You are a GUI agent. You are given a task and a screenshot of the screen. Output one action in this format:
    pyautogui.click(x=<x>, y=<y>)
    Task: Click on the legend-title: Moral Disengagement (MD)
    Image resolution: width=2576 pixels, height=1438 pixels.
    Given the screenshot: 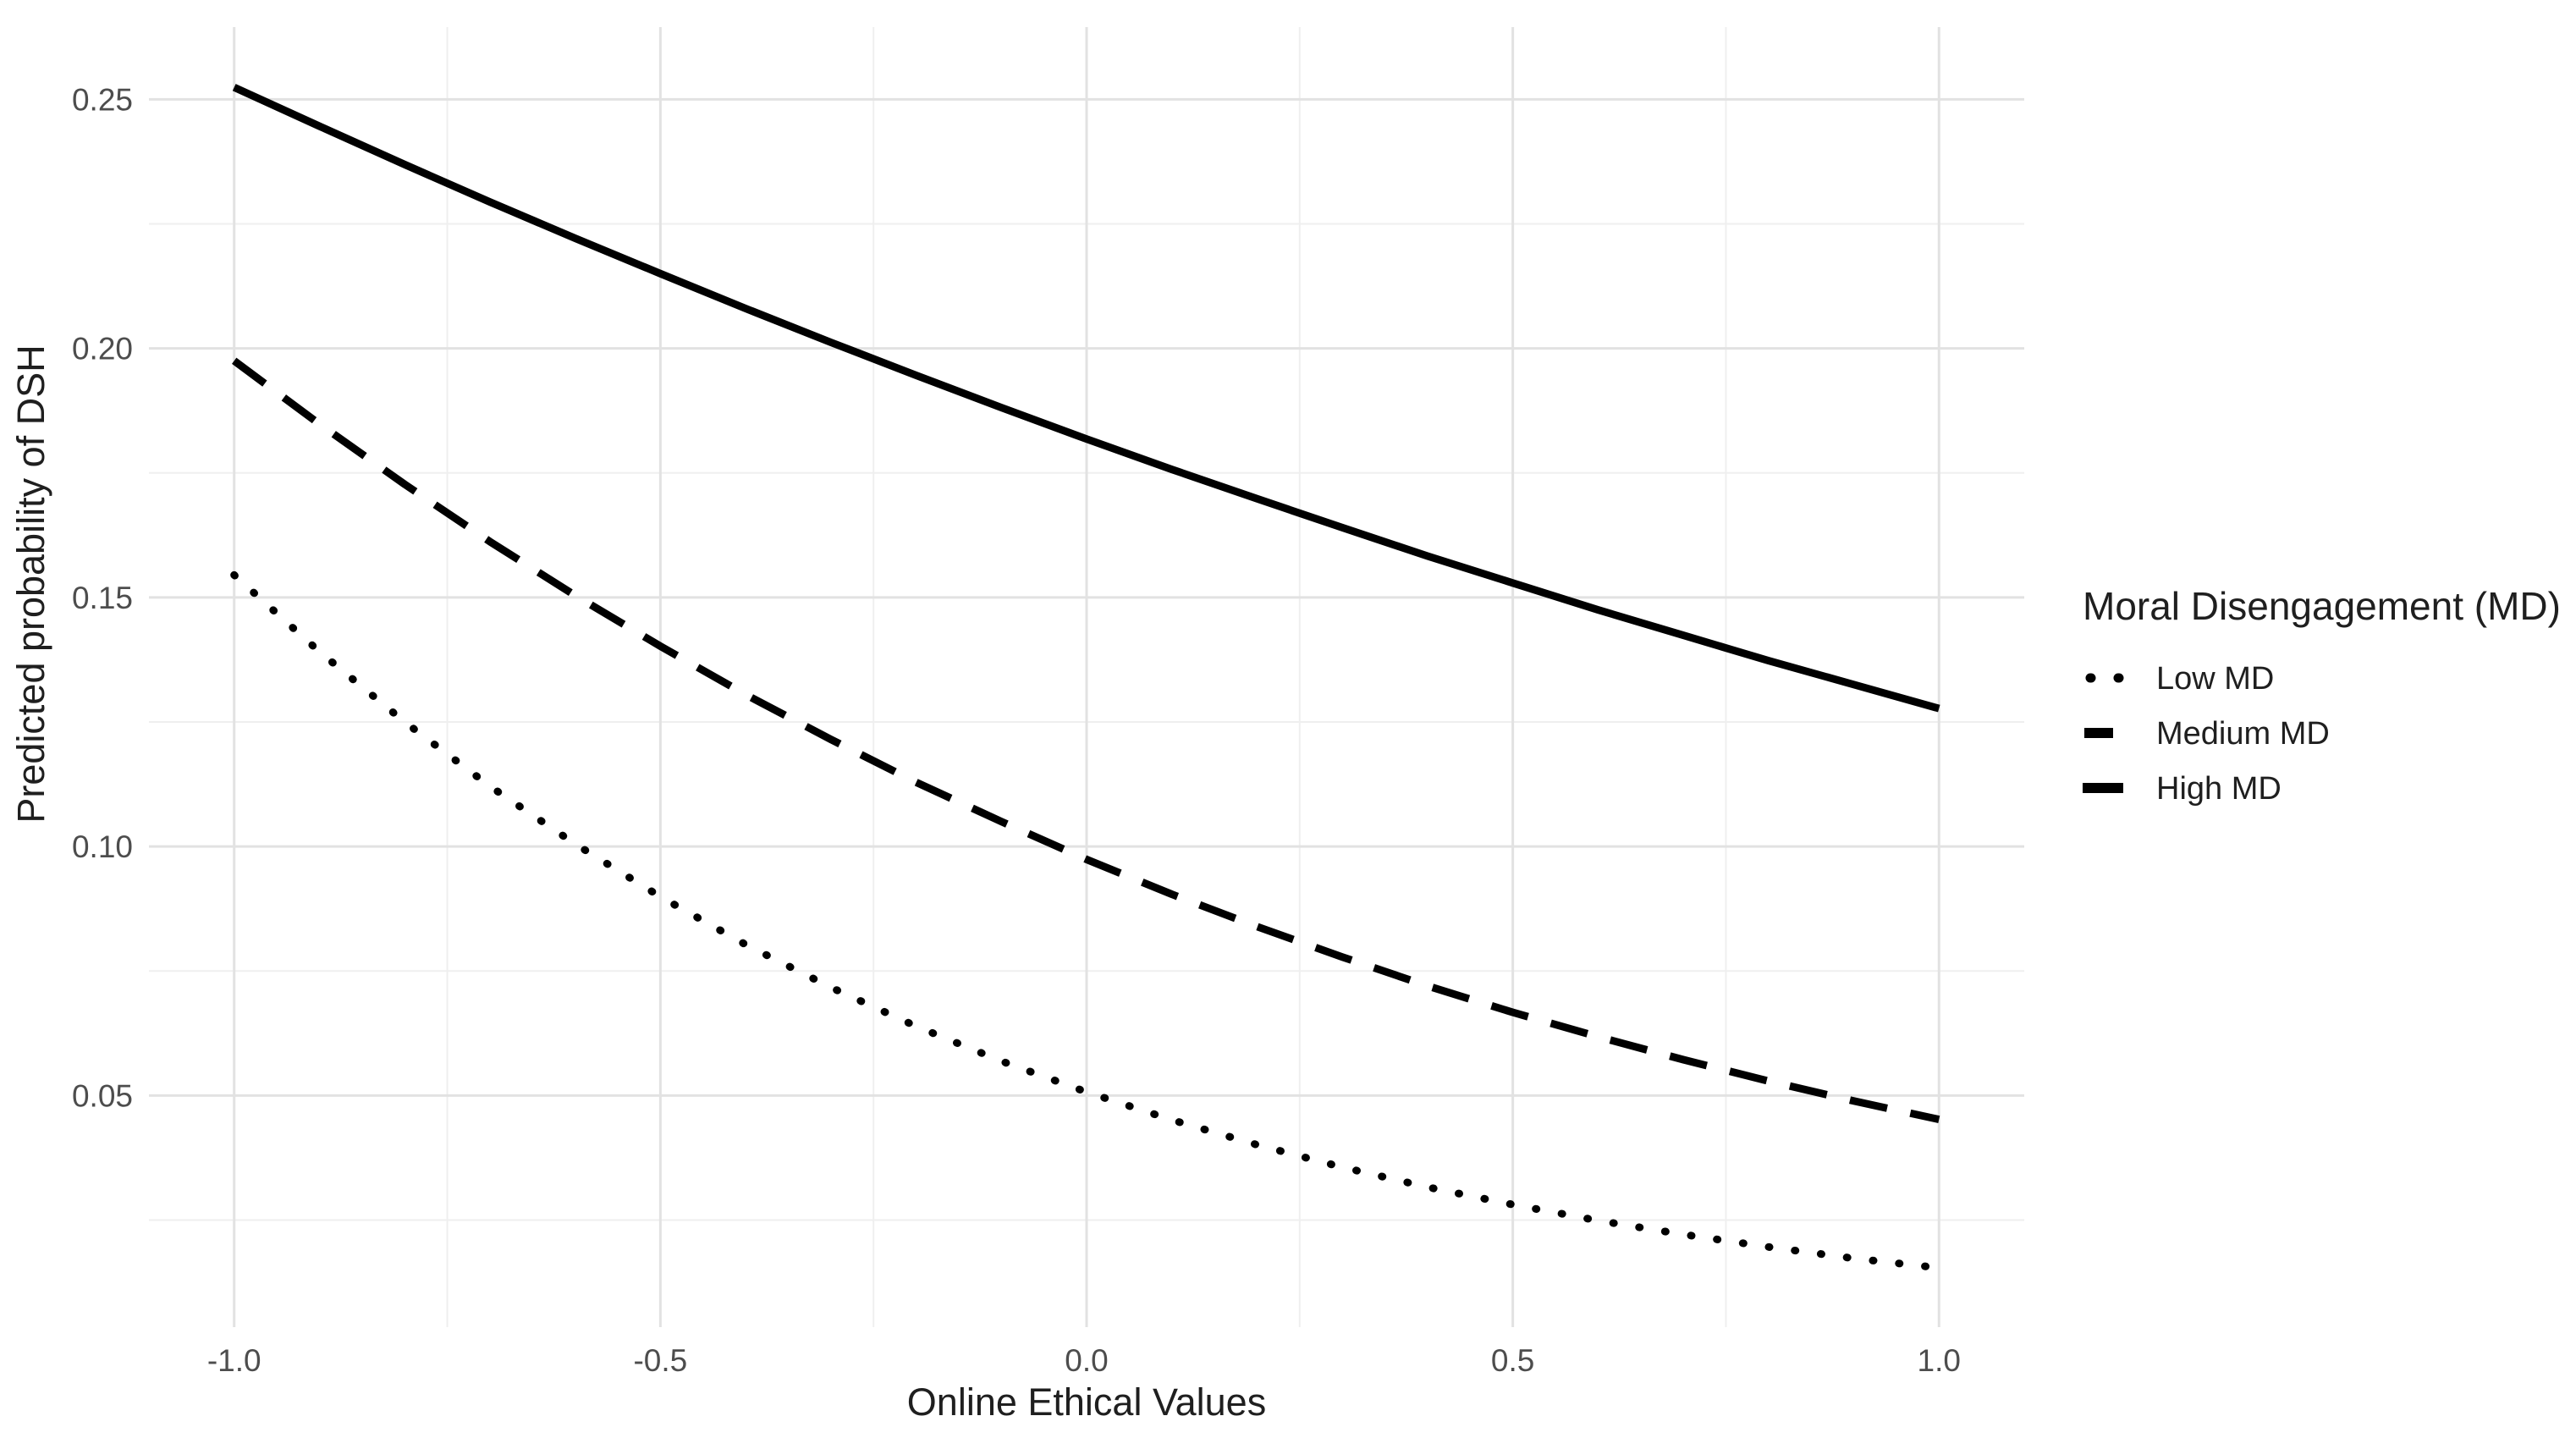 What is the action you would take?
    pyautogui.click(x=2322, y=606)
    